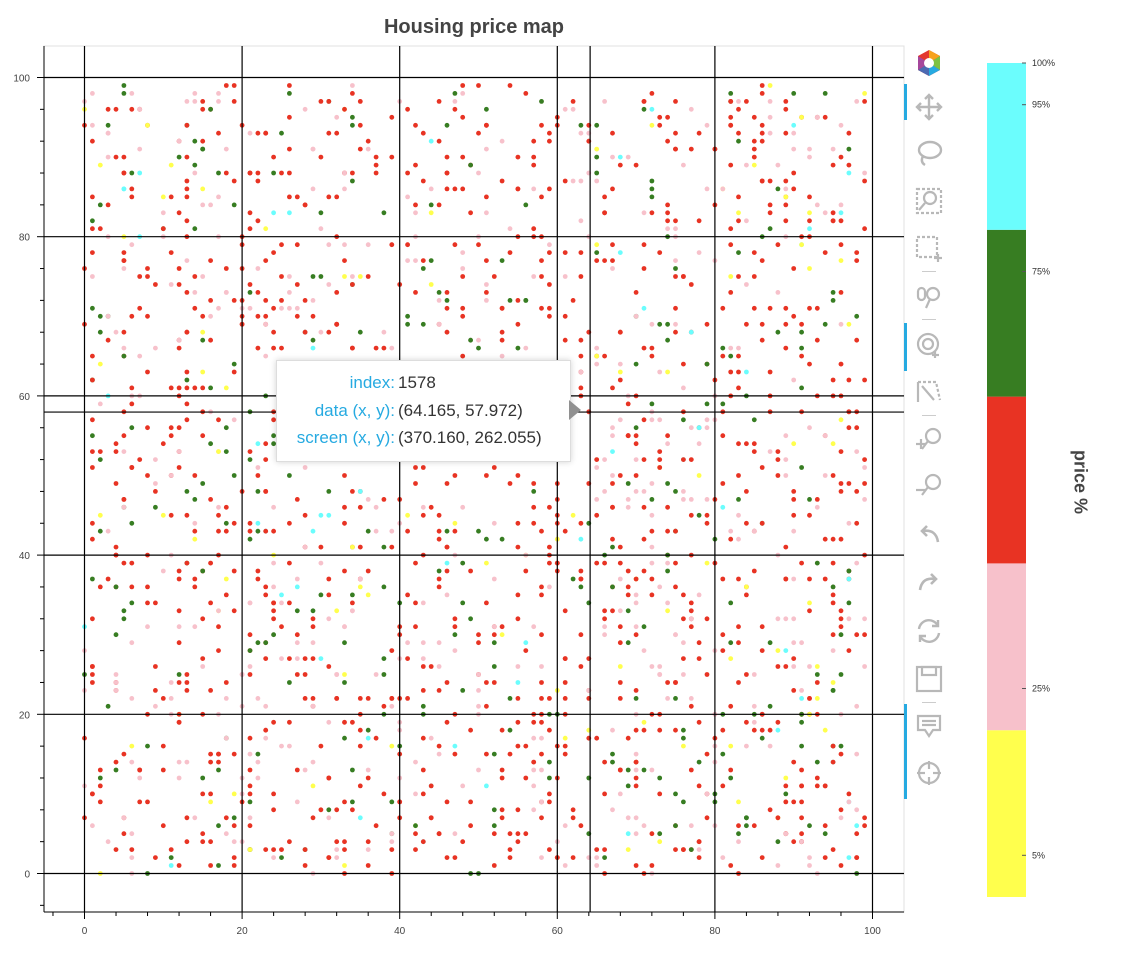 Image resolution: width=1140 pixels, height=964 pixels. What do you see at coordinates (929, 679) in the screenshot?
I see `save-icon` at bounding box center [929, 679].